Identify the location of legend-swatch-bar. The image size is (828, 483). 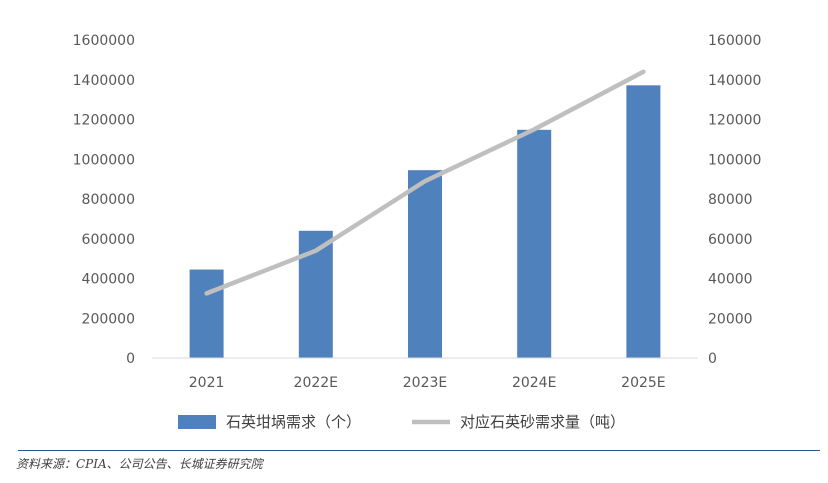
(197, 422).